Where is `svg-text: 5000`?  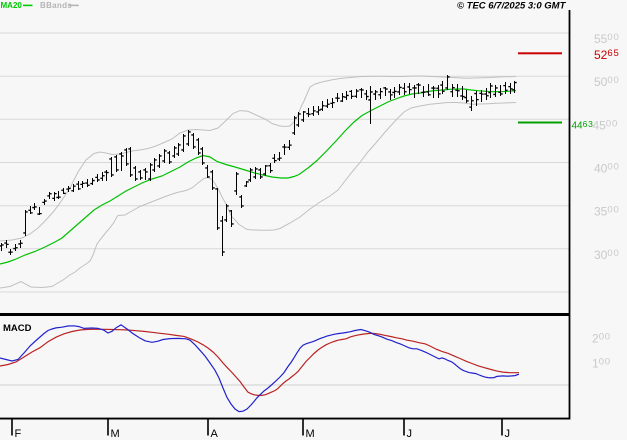 svg-text: 5000 is located at coordinates (607, 82).